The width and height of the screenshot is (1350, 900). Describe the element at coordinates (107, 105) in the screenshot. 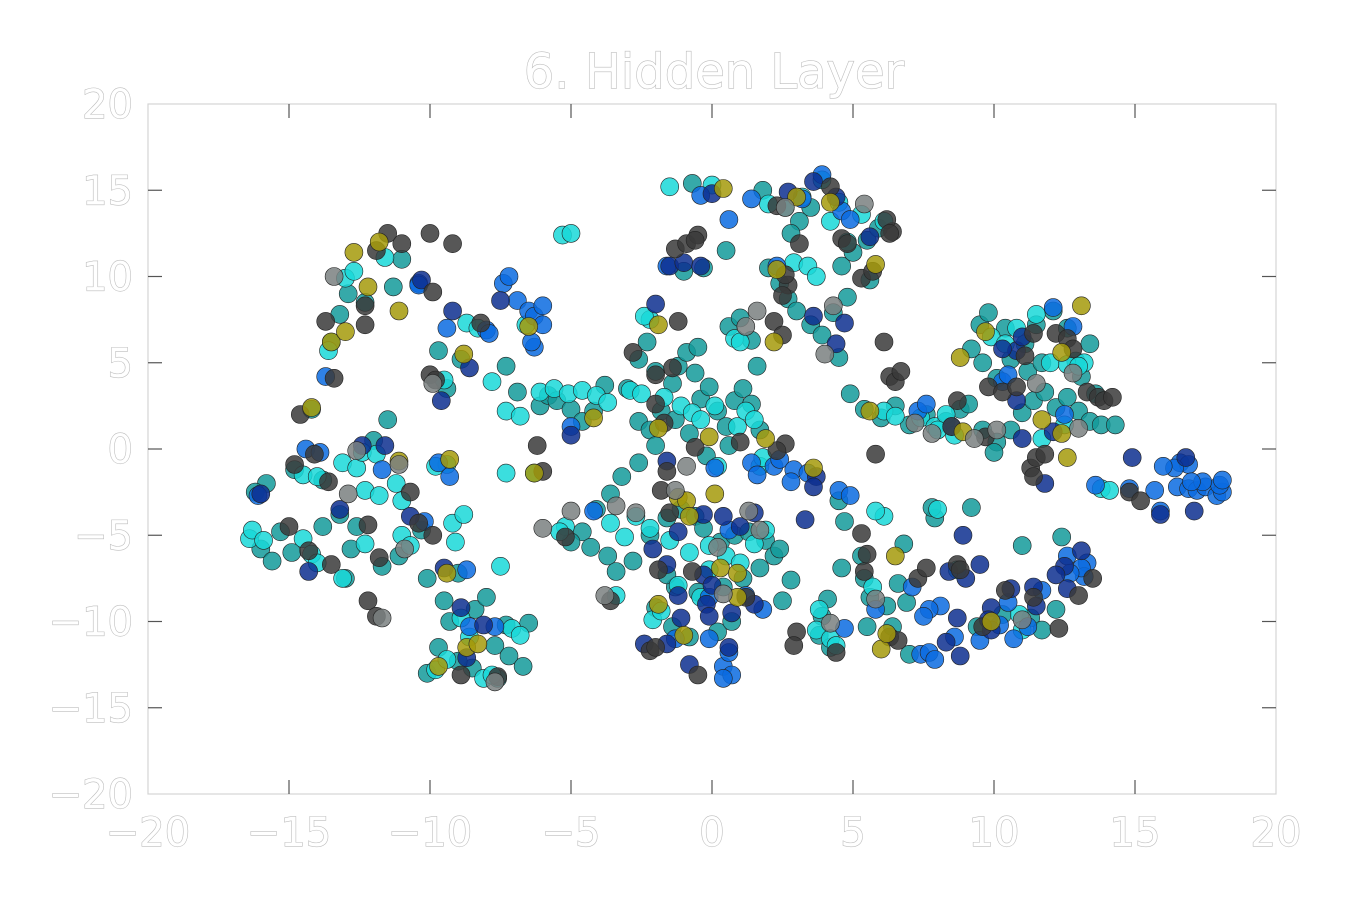

I see `y-tick-label: 20` at that location.